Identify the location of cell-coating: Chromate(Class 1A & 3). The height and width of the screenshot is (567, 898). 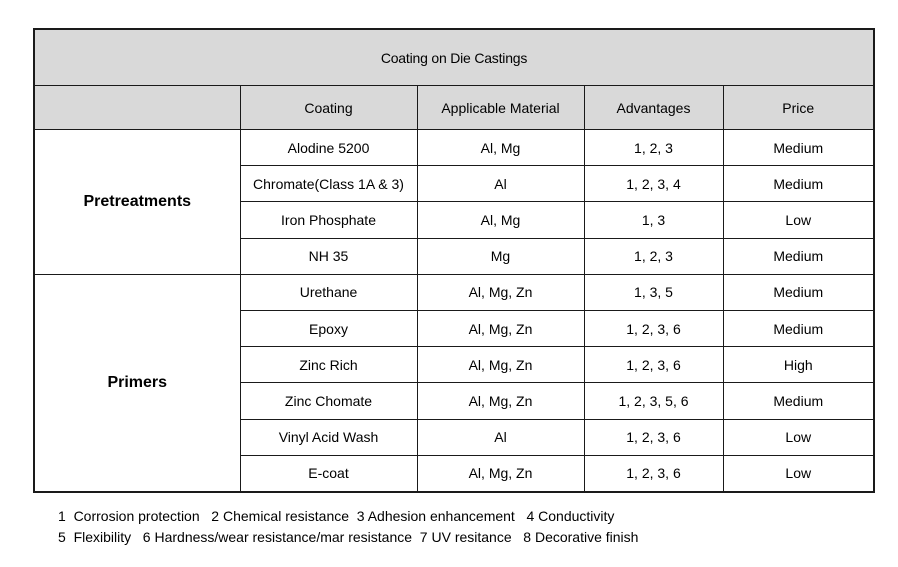
(328, 184).